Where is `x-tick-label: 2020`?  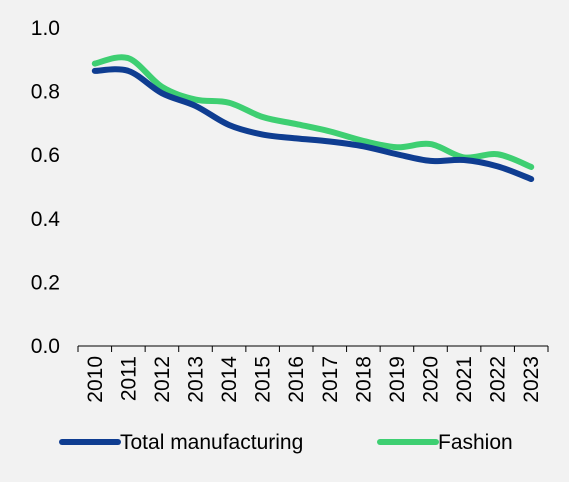 x-tick-label: 2020 is located at coordinates (431, 379).